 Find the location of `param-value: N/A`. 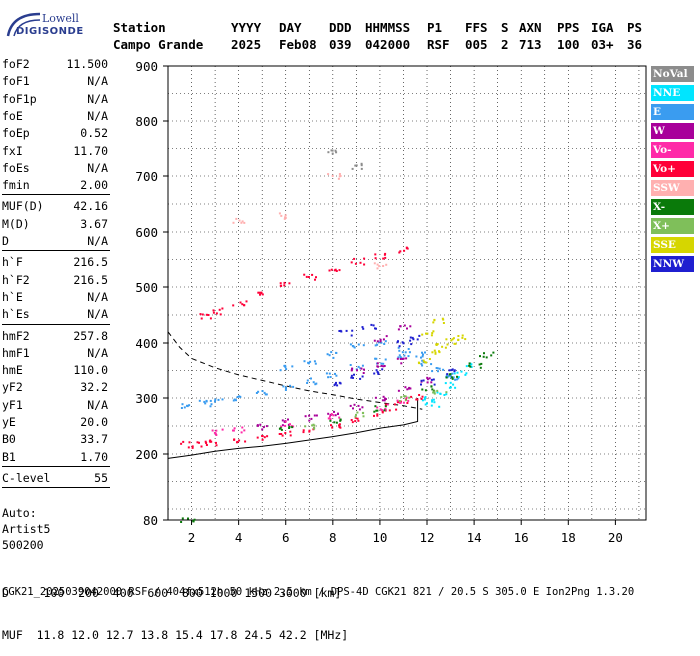

param-value: N/A is located at coordinates (97, 352).